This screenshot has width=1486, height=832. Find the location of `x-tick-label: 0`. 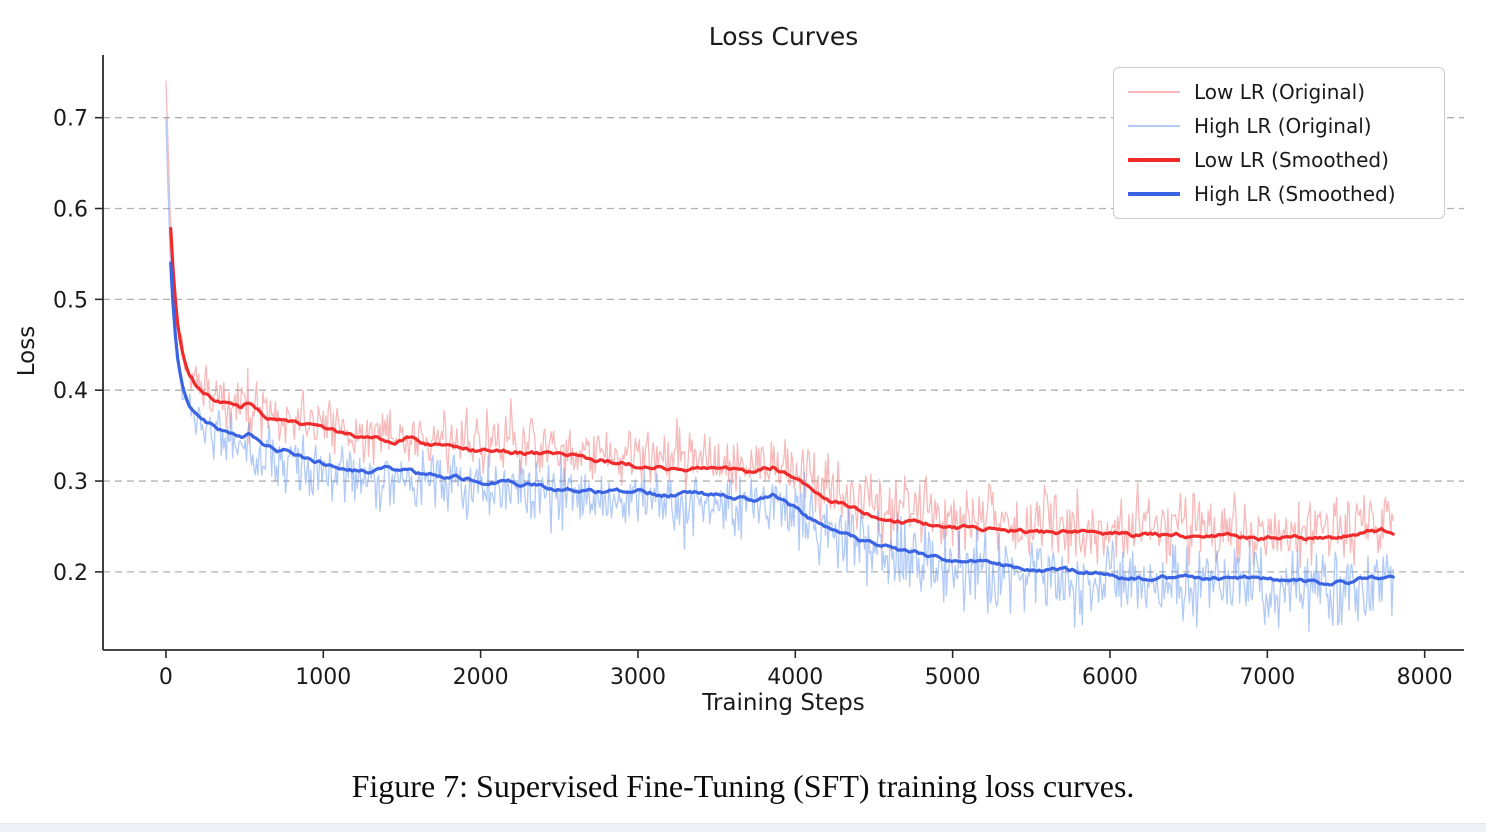

x-tick-label: 0 is located at coordinates (166, 677).